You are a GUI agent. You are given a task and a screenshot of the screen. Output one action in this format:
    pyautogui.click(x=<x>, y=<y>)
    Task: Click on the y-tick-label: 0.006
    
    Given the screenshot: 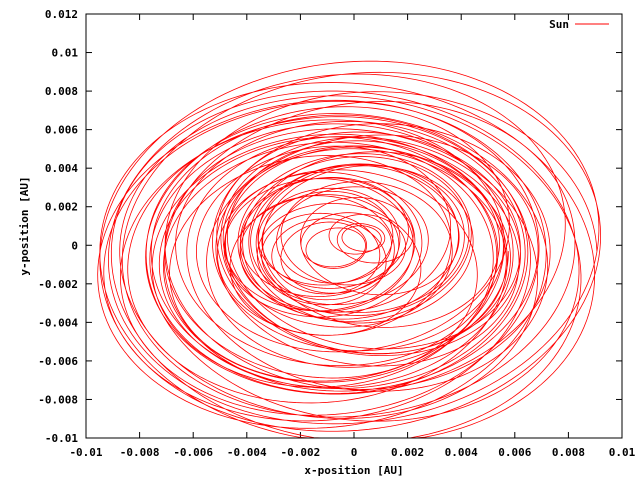 What is the action you would take?
    pyautogui.click(x=61, y=130)
    